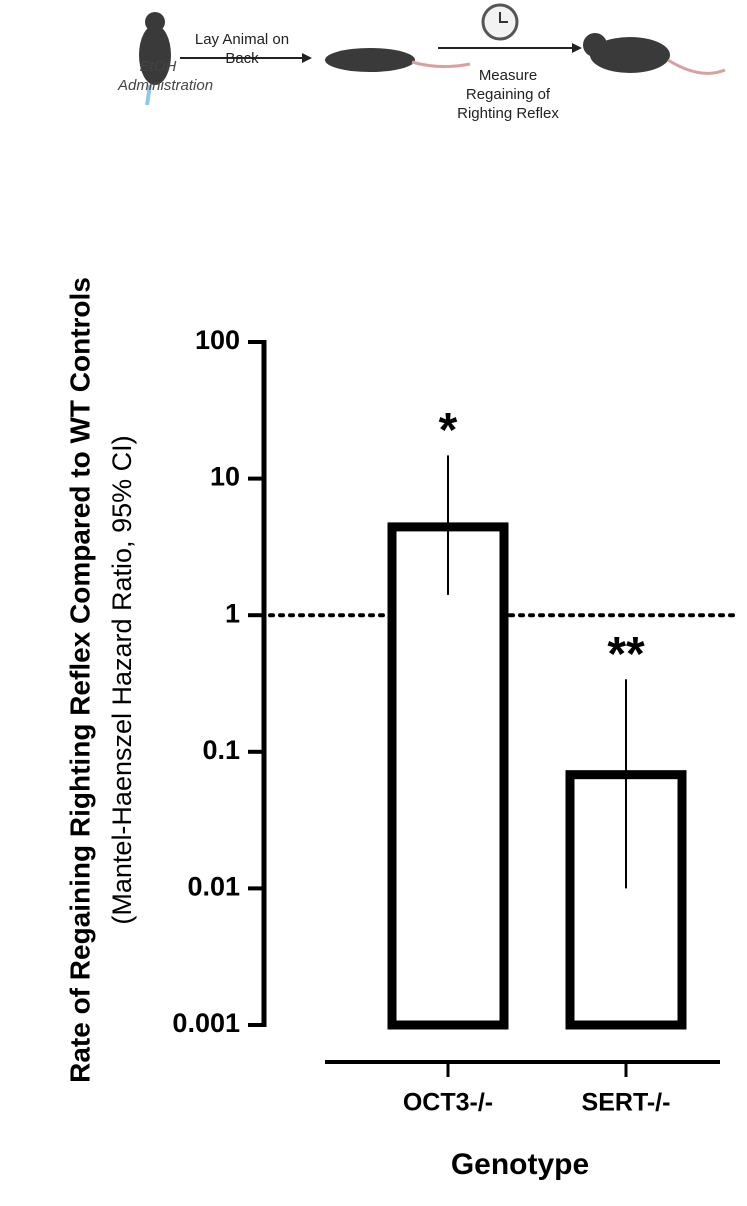 This screenshot has width=747, height=1206. I want to click on x-axis-title: Genotype, so click(520, 1164).